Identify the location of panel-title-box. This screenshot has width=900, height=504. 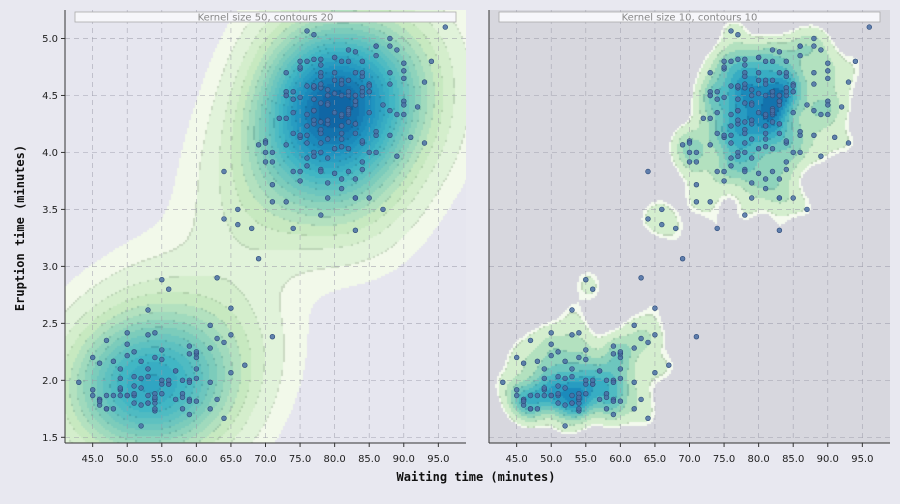
(689, 17).